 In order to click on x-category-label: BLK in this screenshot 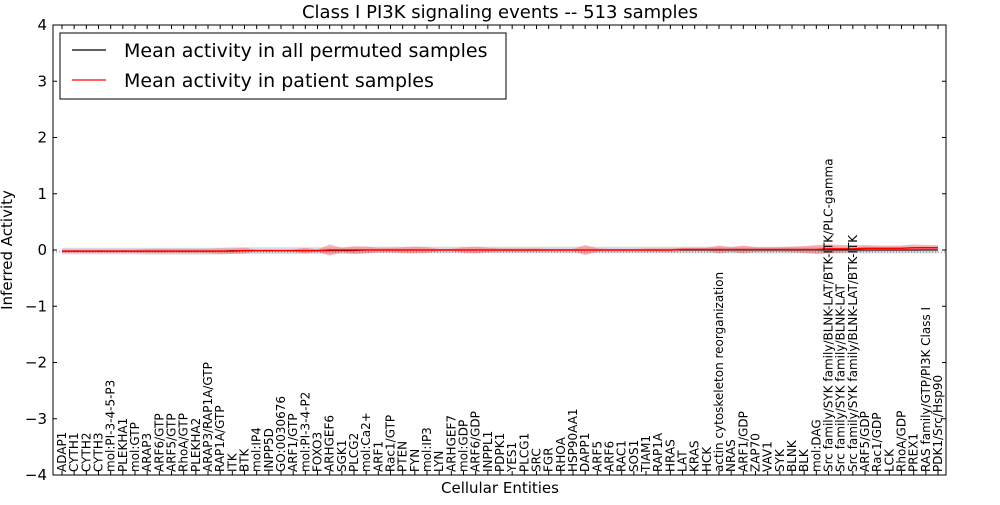, I will do `click(804, 460)`.